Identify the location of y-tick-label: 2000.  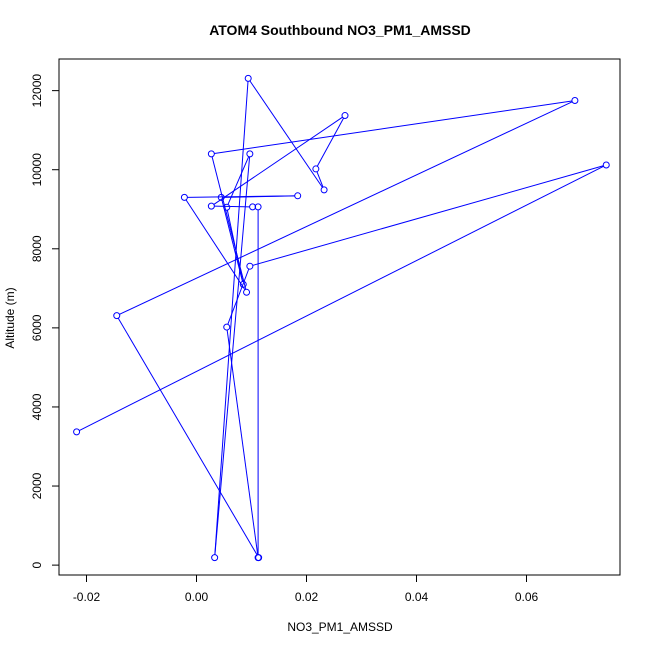
(37, 485).